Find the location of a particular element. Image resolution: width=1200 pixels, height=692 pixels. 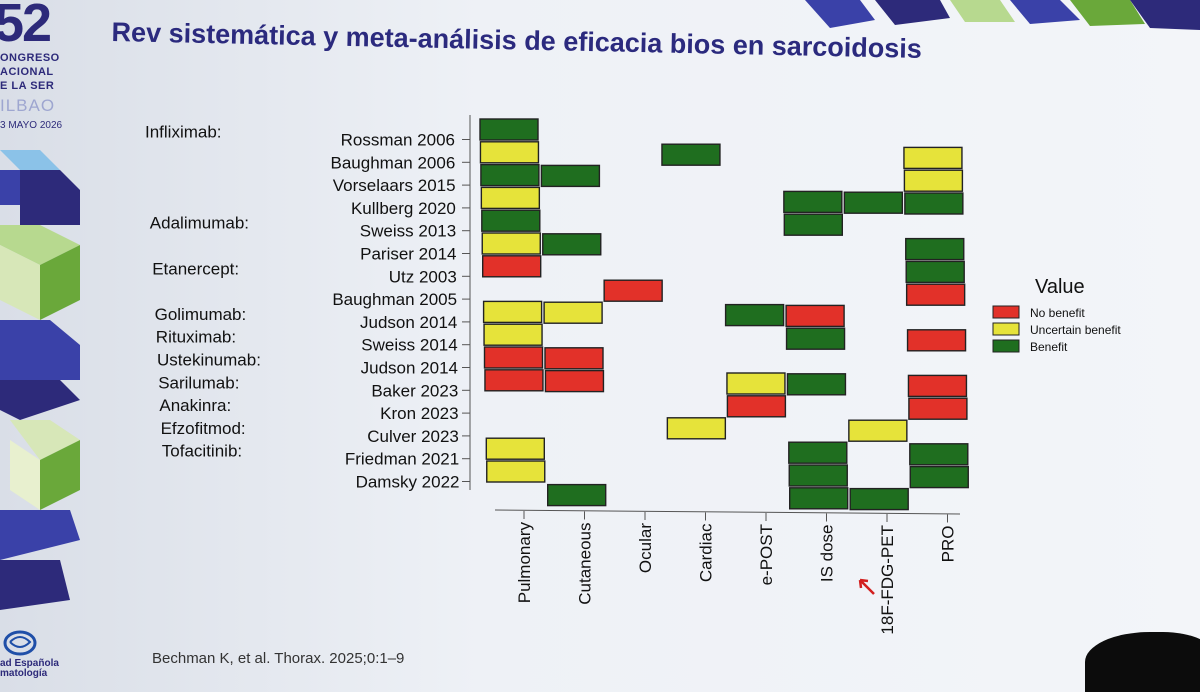

study-label: Damsky 2022 is located at coordinates (408, 482).